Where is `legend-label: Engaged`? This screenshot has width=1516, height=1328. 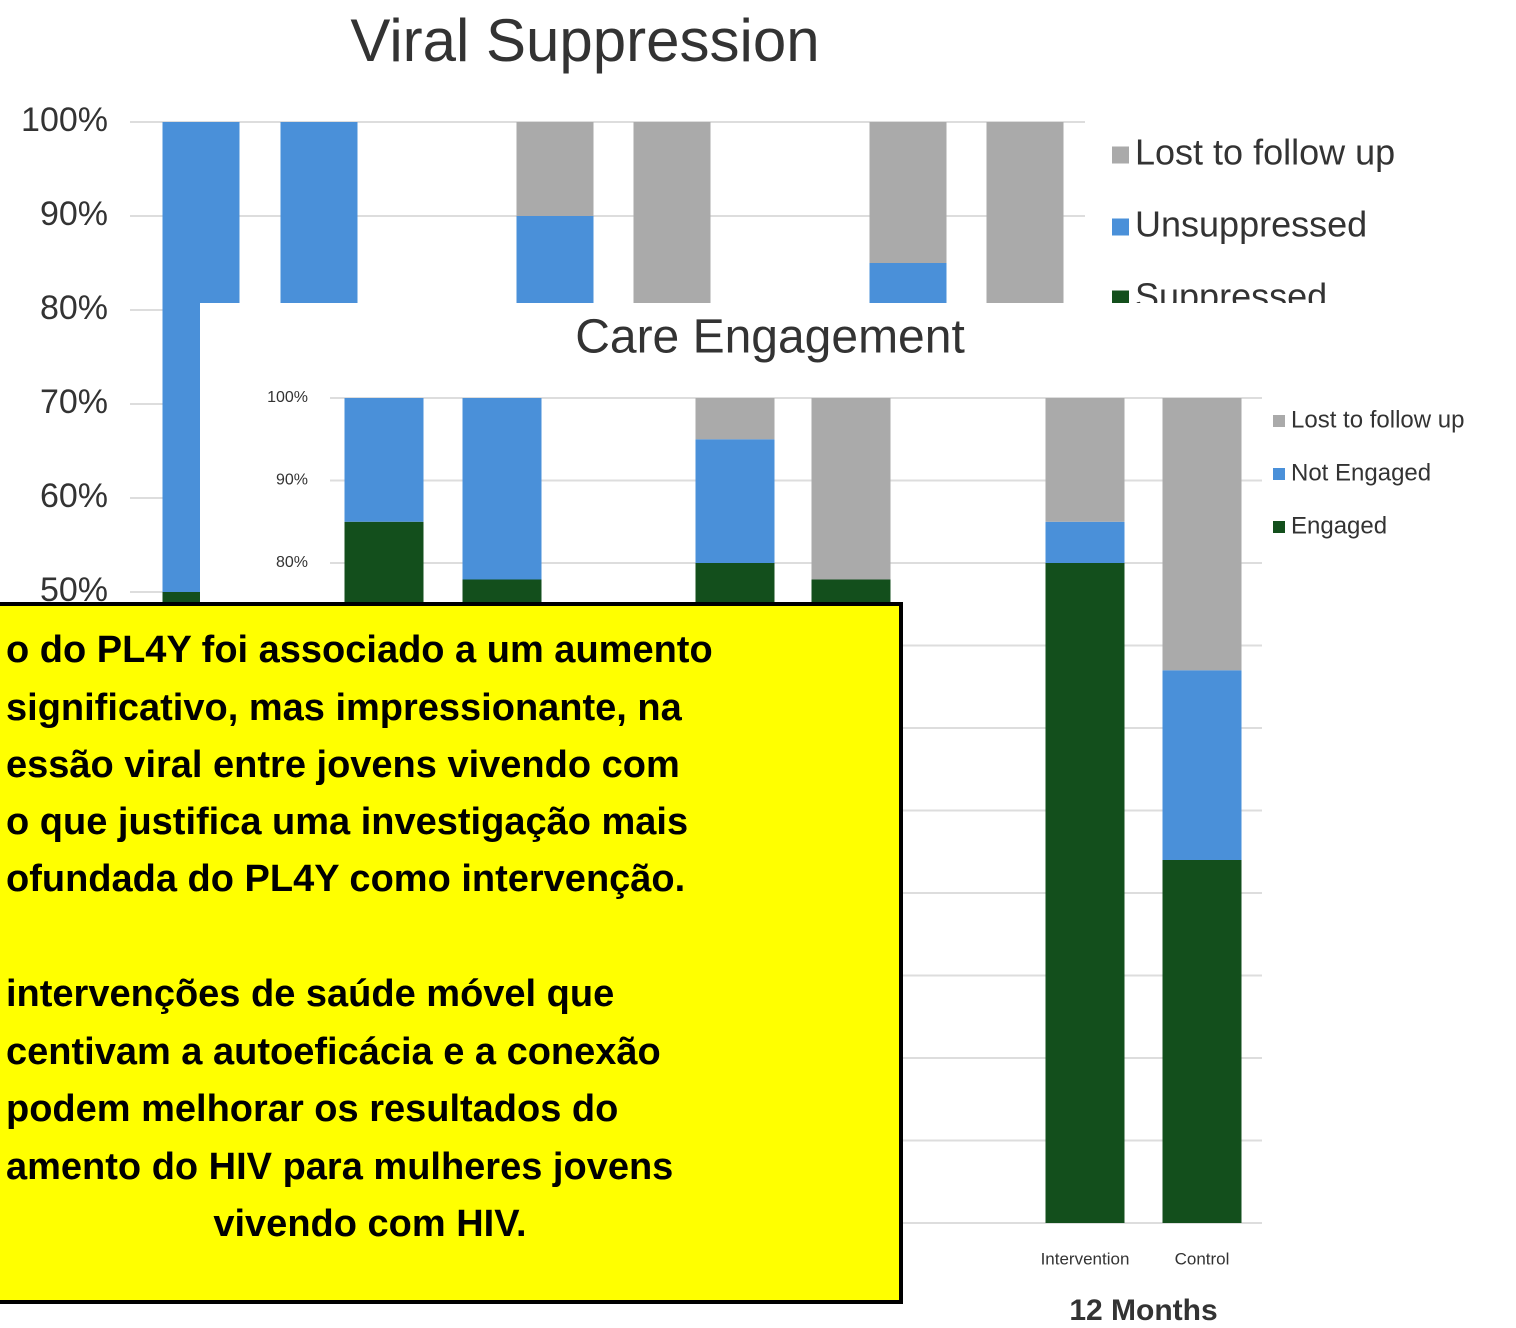
legend-label: Engaged is located at coordinates (1339, 525).